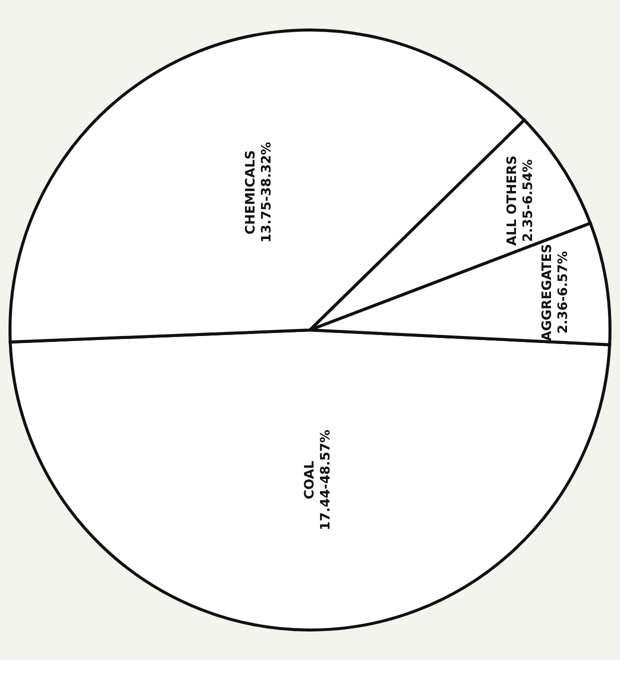 This screenshot has height=689, width=632. What do you see at coordinates (310, 480) in the screenshot?
I see `slice-label: COAL` at bounding box center [310, 480].